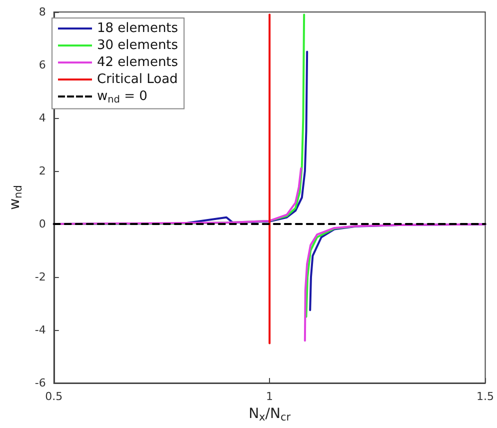  Describe the element at coordinates (270, 396) in the screenshot. I see `x-tick-label: 1` at that location.